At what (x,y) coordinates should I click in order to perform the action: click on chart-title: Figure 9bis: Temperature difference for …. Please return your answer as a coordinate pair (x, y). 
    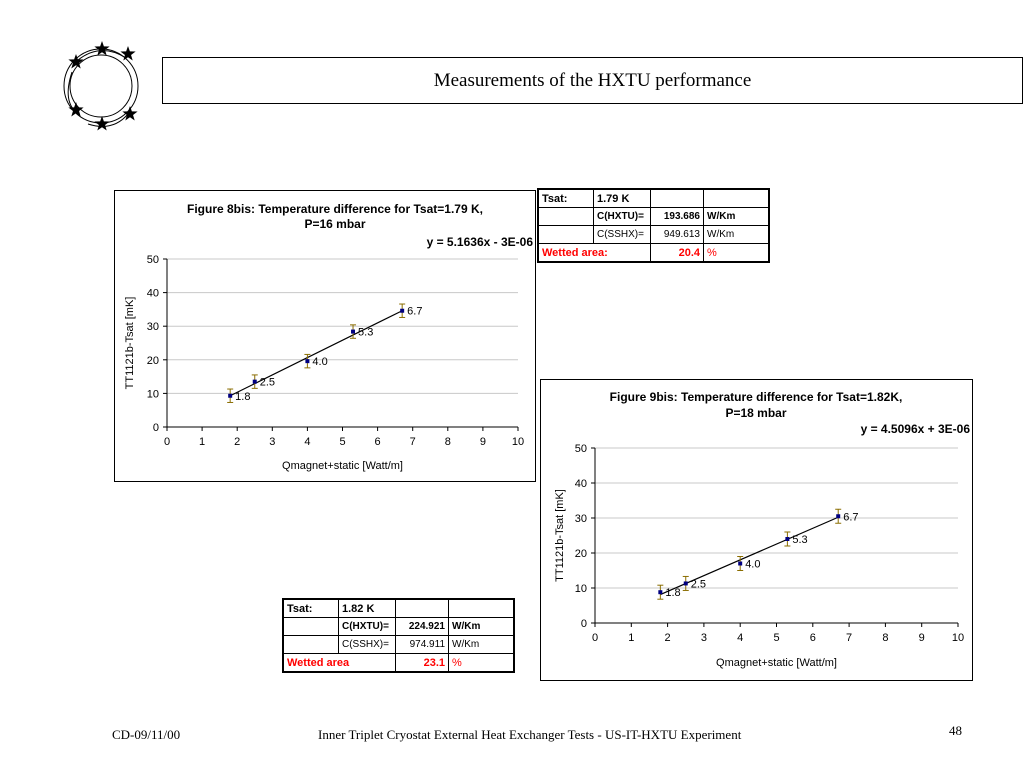
    Looking at the image, I should click on (756, 397).